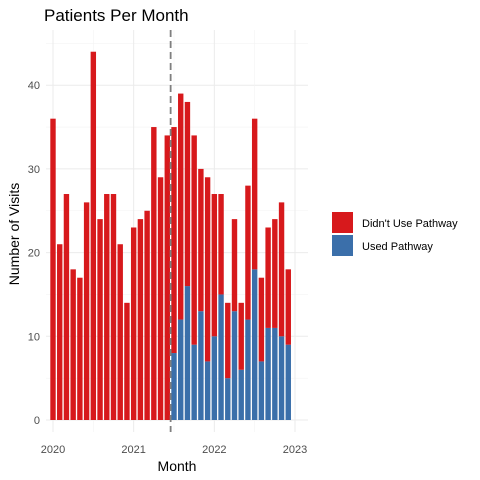 The width and height of the screenshot is (480, 480). What do you see at coordinates (14, 234) in the screenshot?
I see `y-axis-title: Number of Visits` at bounding box center [14, 234].